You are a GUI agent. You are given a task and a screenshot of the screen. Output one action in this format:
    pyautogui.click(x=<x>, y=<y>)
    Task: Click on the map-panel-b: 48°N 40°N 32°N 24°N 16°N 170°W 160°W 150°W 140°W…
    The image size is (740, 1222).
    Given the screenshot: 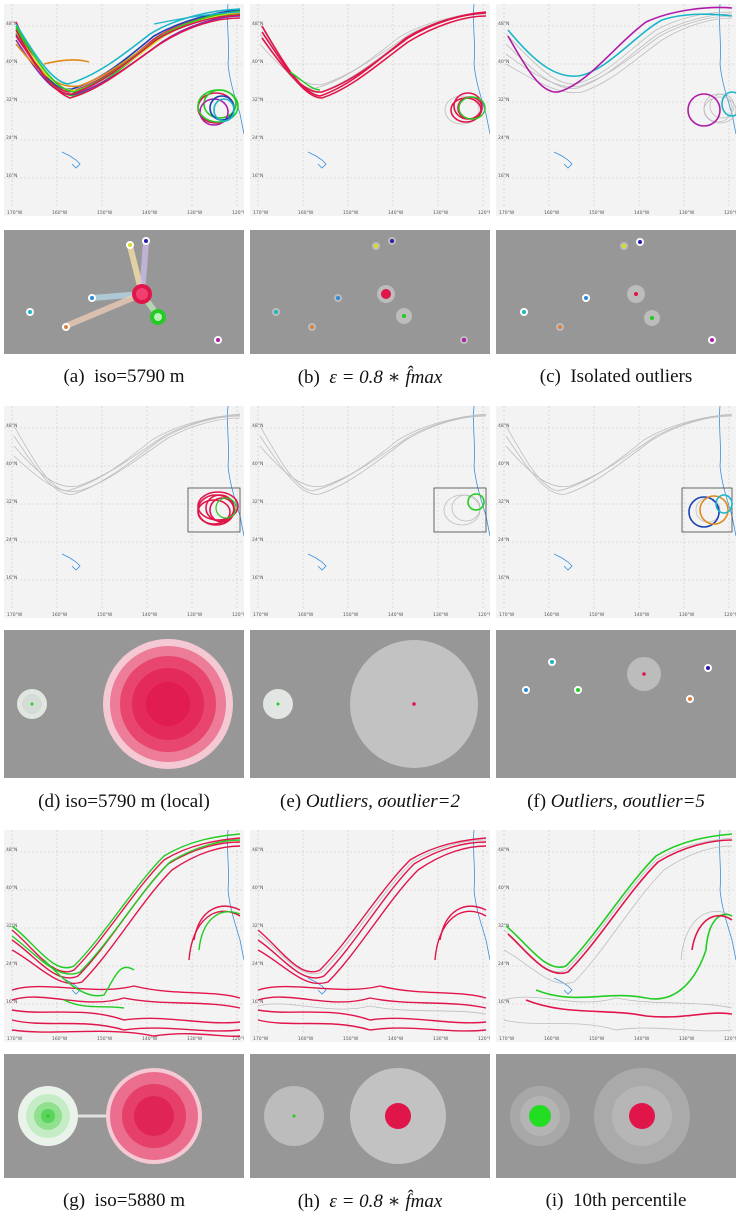 What is the action you would take?
    pyautogui.click(x=370, y=110)
    